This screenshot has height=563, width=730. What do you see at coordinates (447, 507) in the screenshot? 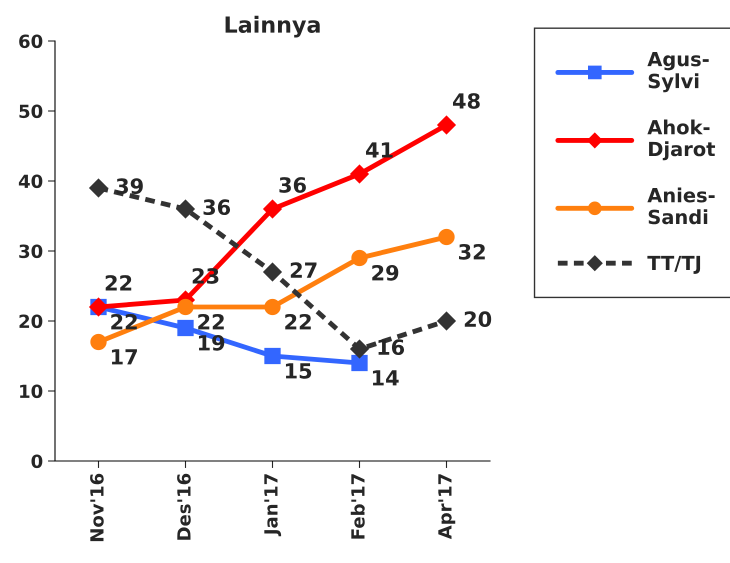
I see `x-tick-label: Apr'17` at bounding box center [447, 507].